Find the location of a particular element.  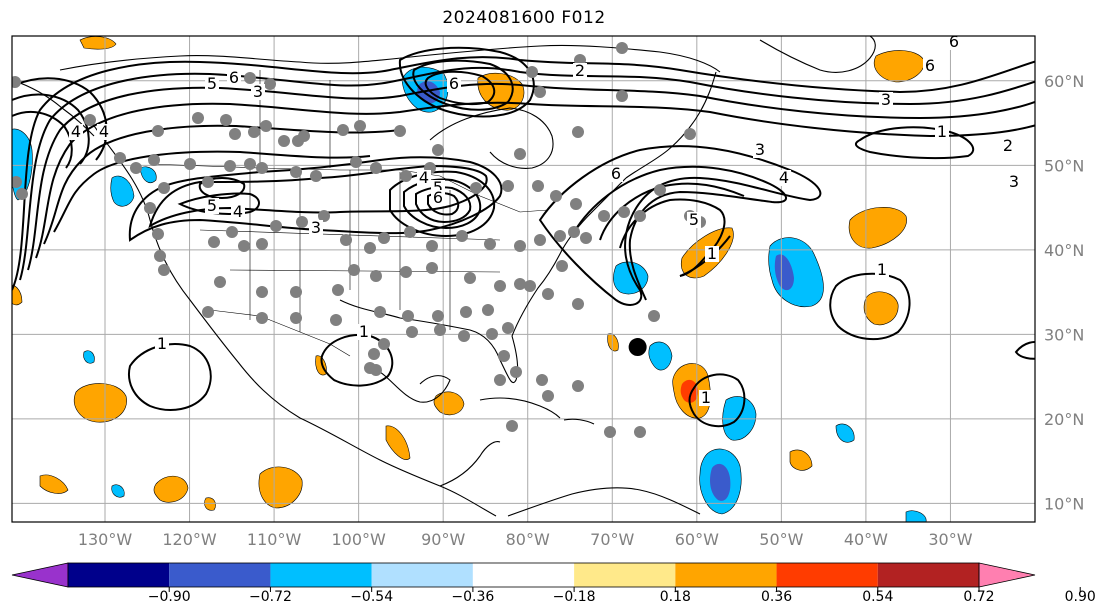

contour-value-label: 6 is located at coordinates (234, 77).